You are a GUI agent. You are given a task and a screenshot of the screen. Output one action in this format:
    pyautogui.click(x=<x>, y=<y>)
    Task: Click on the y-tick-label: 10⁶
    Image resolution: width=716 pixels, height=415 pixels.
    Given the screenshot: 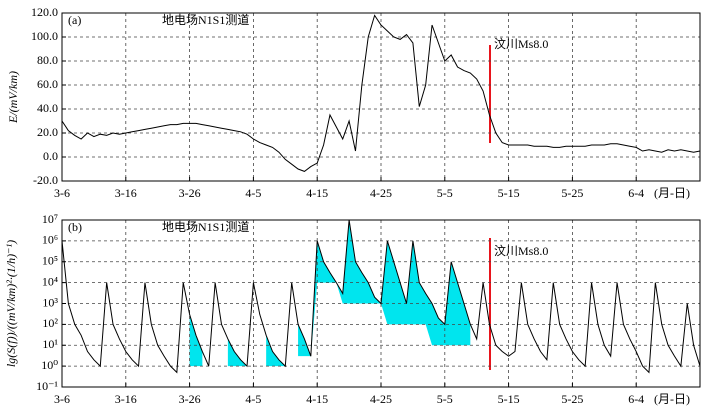 What is the action you would take?
    pyautogui.click(x=50, y=240)
    